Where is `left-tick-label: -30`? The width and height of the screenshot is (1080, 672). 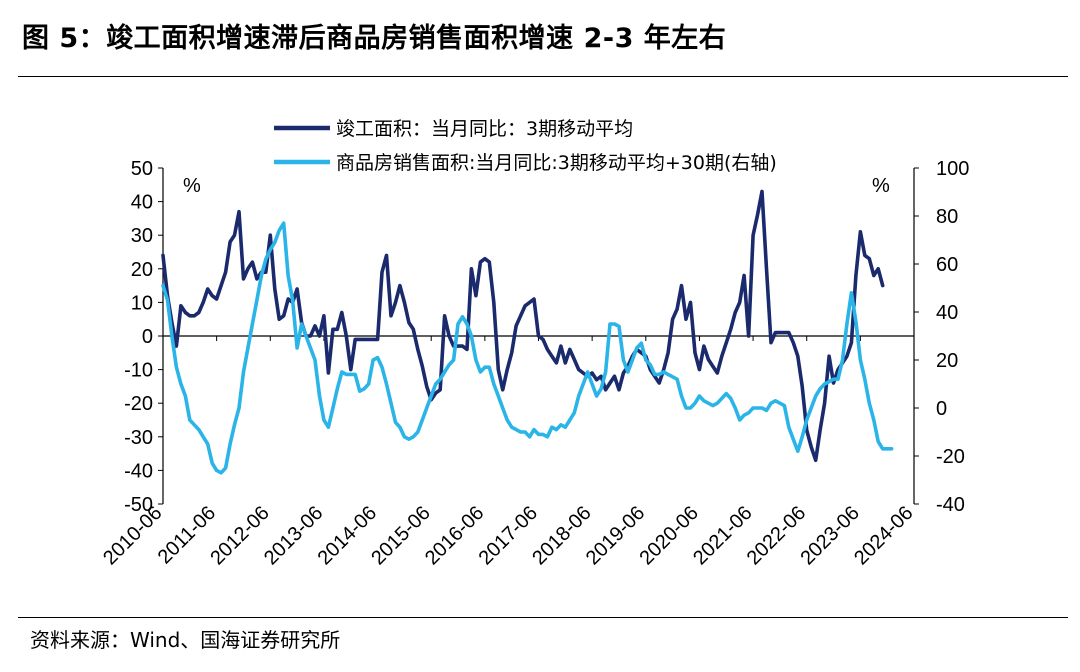
left-tick-label: -30 is located at coordinates (138, 438).